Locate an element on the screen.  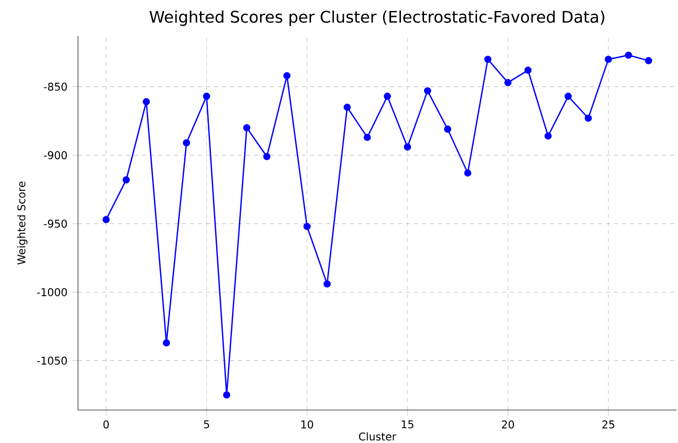
x-tick-label: 10 is located at coordinates (307, 424).